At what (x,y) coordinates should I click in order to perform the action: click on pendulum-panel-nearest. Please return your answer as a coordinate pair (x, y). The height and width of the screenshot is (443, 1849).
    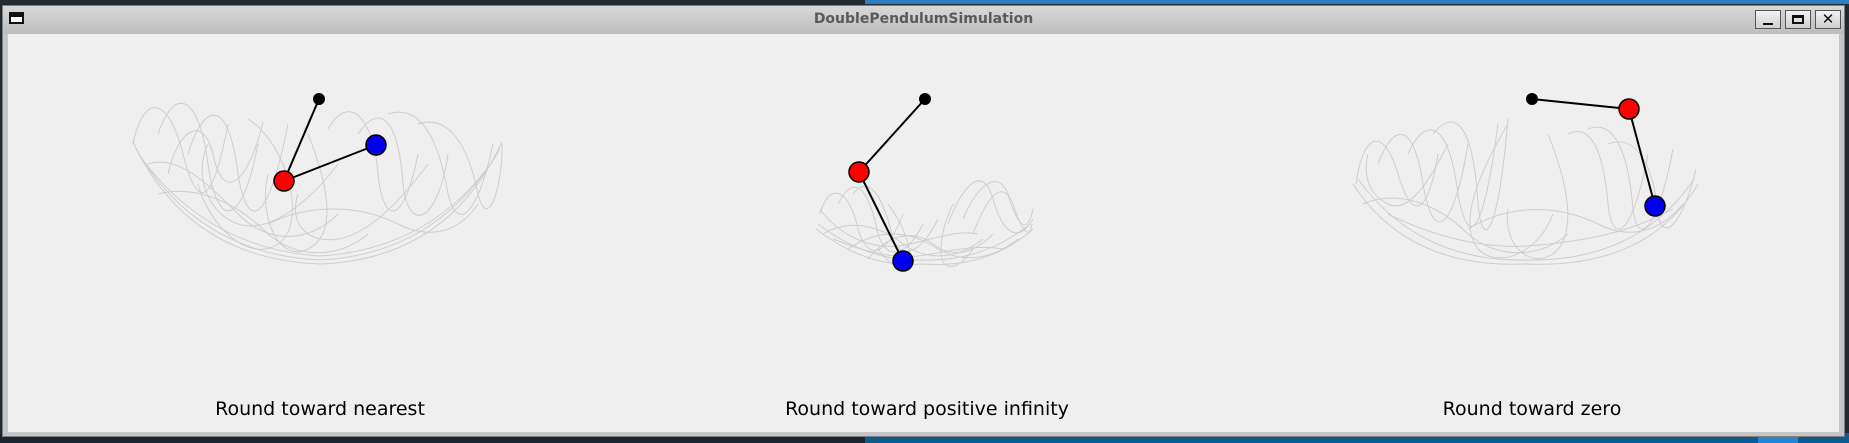
    Looking at the image, I should click on (317, 179).